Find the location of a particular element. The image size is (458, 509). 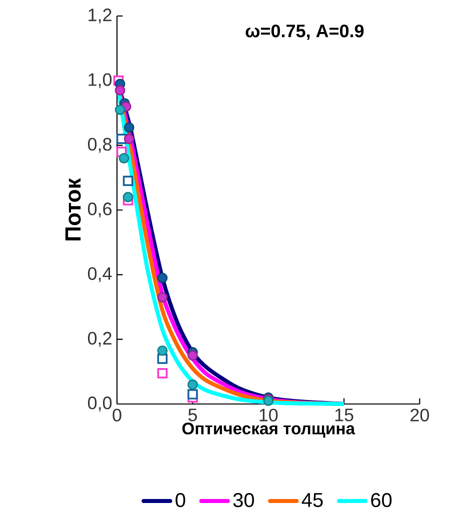

x-tick-label: 10 is located at coordinates (269, 415).